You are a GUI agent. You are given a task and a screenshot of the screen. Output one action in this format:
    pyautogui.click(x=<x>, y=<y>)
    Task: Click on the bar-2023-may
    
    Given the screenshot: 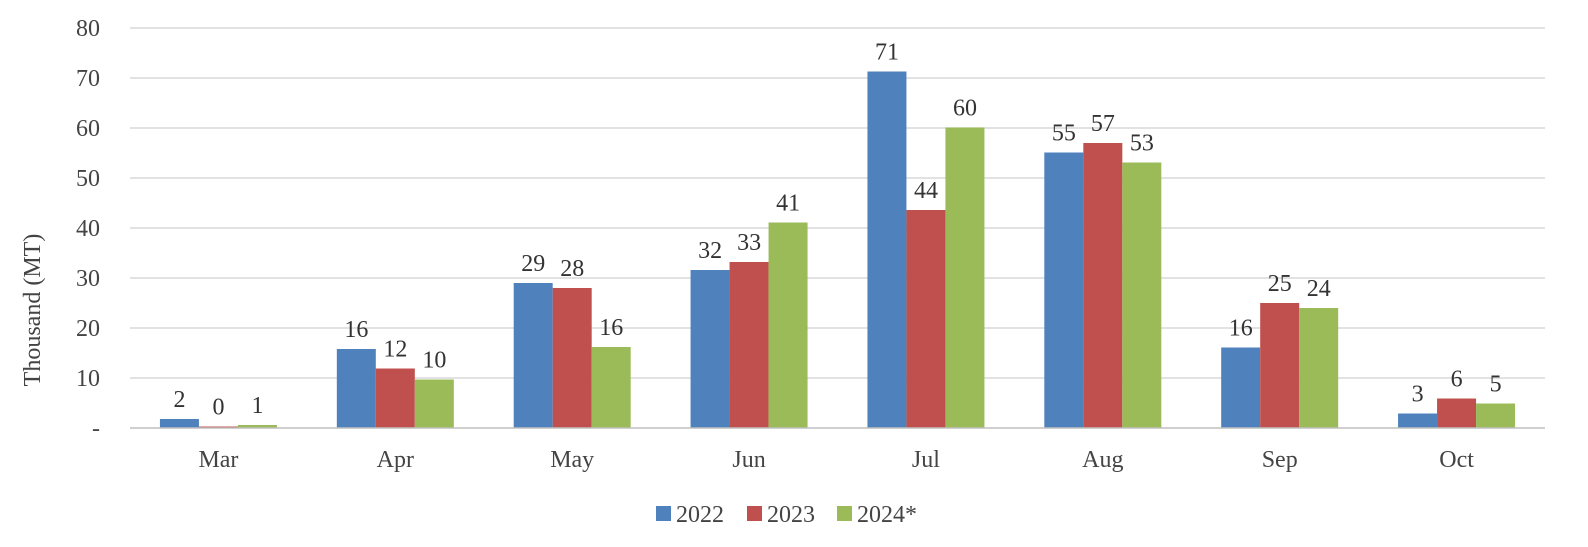 What is the action you would take?
    pyautogui.click(x=572, y=358)
    